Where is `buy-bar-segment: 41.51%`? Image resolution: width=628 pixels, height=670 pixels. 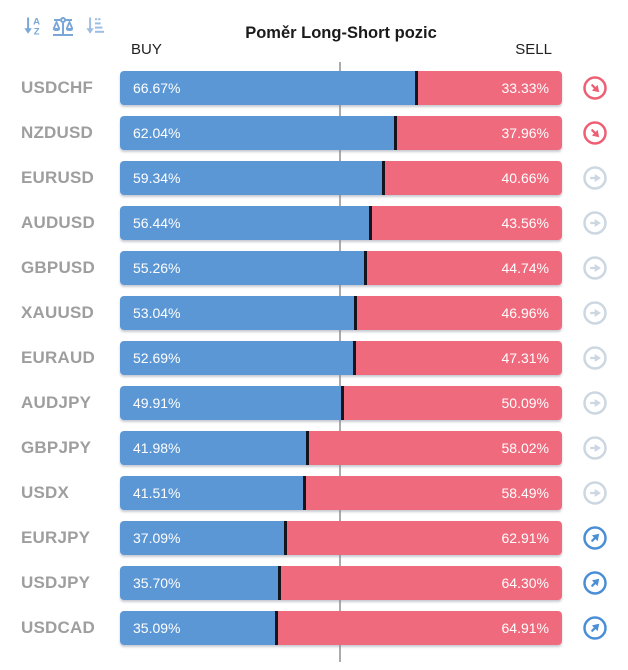 buy-bar-segment: 41.51% is located at coordinates (212, 493).